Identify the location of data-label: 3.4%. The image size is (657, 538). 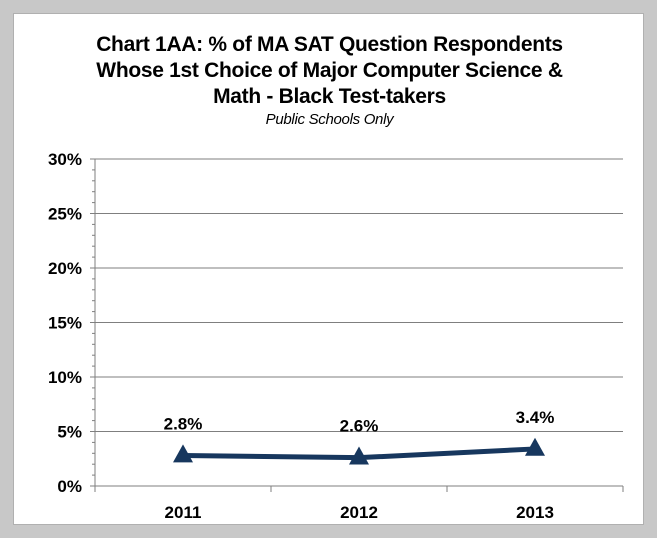
(535, 417).